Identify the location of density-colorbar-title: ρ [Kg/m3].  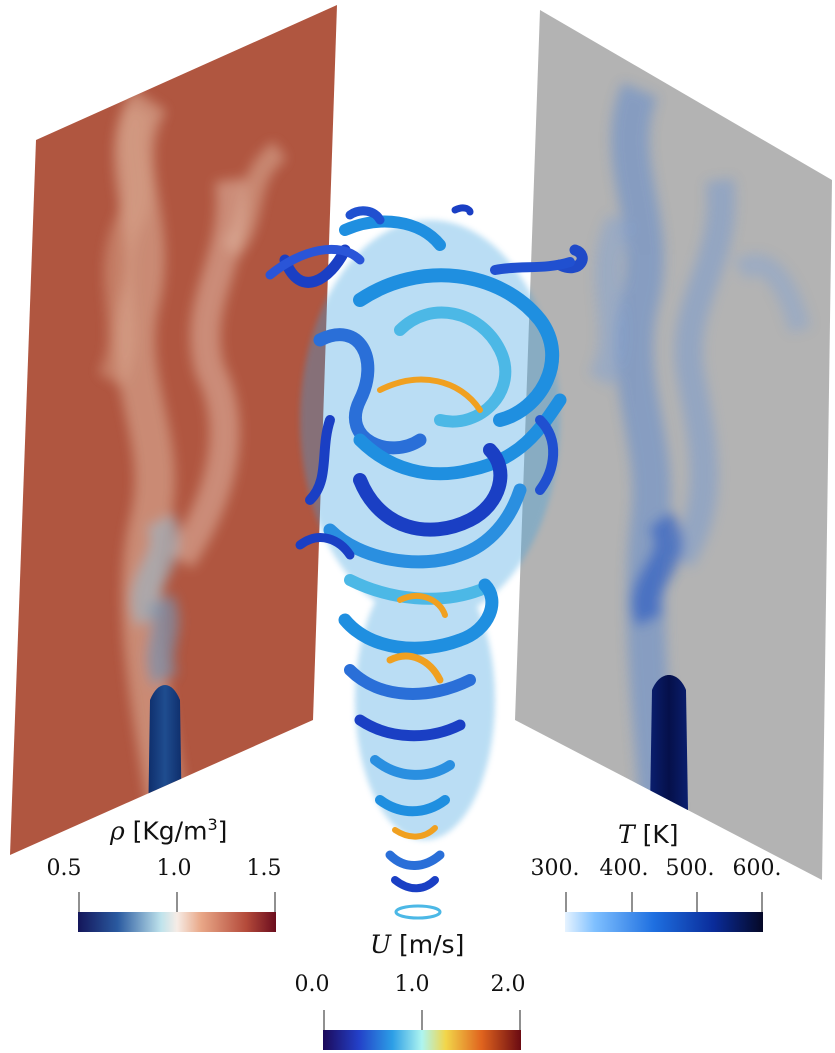
(168, 830).